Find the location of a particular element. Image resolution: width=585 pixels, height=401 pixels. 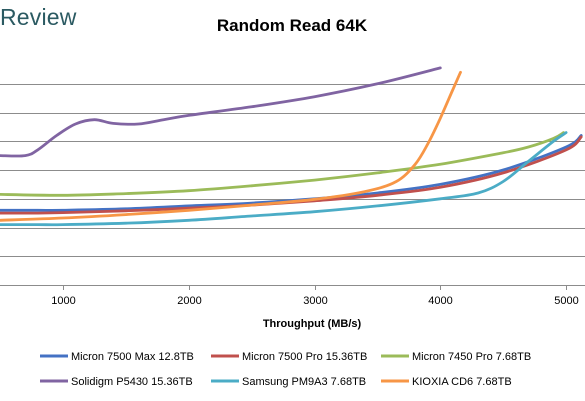

legend-label: Solidigm P5430 15.36TB is located at coordinates (132, 382).